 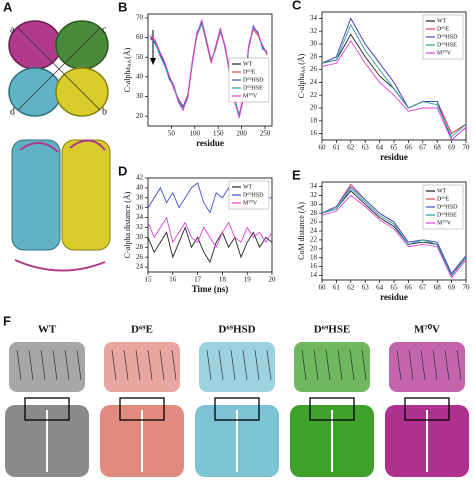 What do you see at coordinates (438, 288) in the screenshot?
I see `x-tick-label: 68` at bounding box center [438, 288].